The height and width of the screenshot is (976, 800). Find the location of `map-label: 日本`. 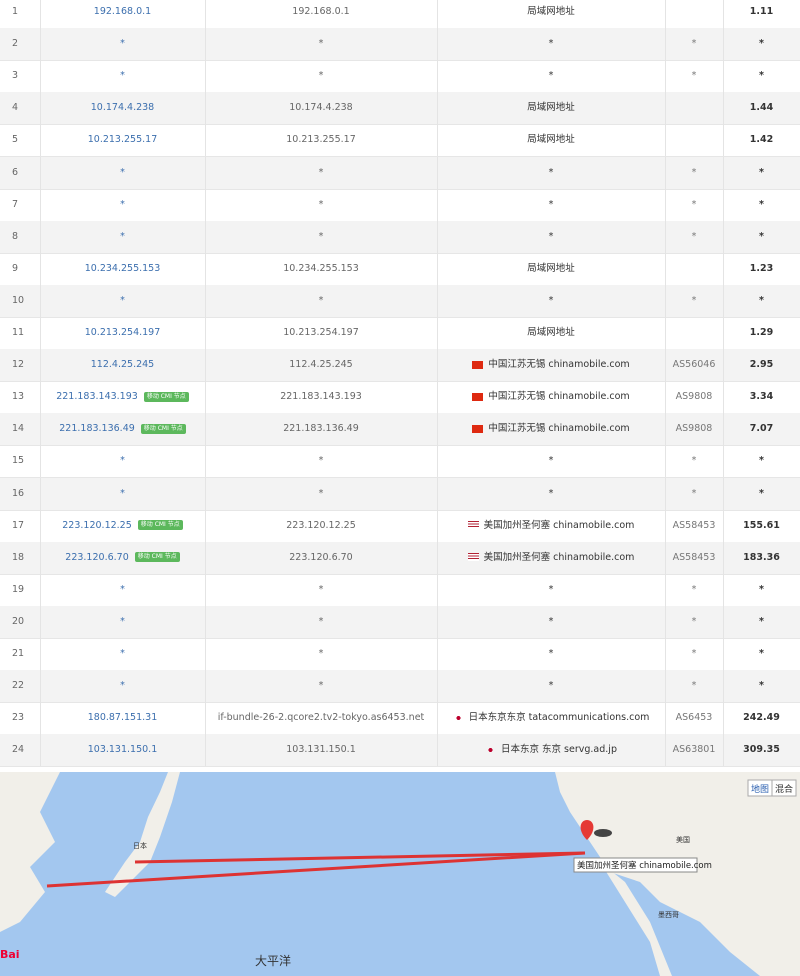

map-label: 日本 is located at coordinates (140, 845).